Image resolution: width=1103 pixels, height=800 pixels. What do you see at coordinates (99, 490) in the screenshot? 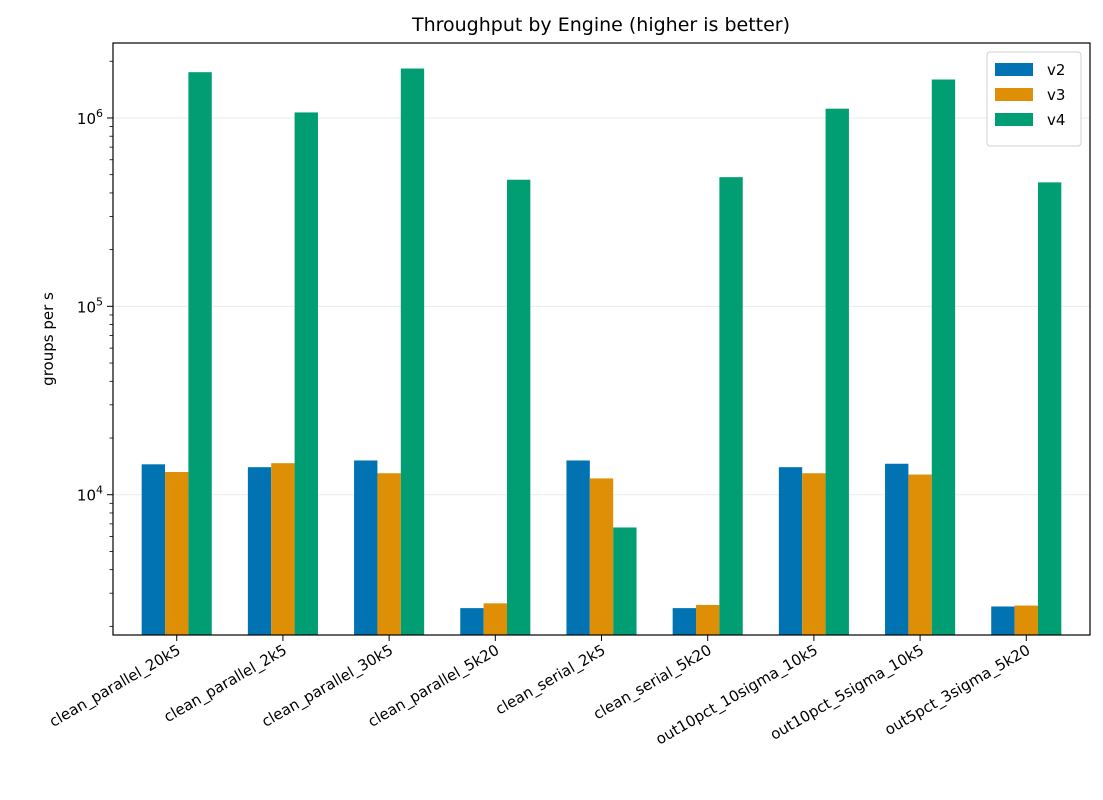
I see `y-tick-exponent: 4` at bounding box center [99, 490].